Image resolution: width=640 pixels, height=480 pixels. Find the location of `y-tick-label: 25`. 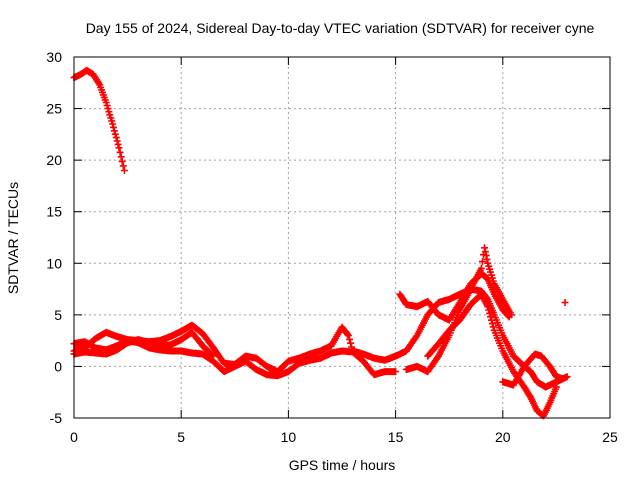

y-tick-label: 25 is located at coordinates (54, 109).